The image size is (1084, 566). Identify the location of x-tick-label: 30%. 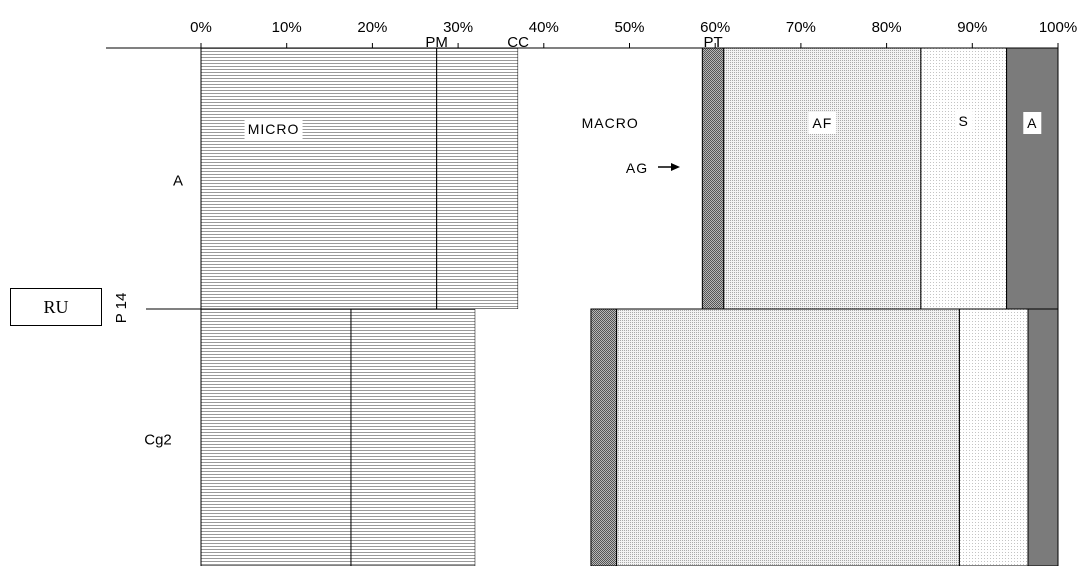
(458, 27).